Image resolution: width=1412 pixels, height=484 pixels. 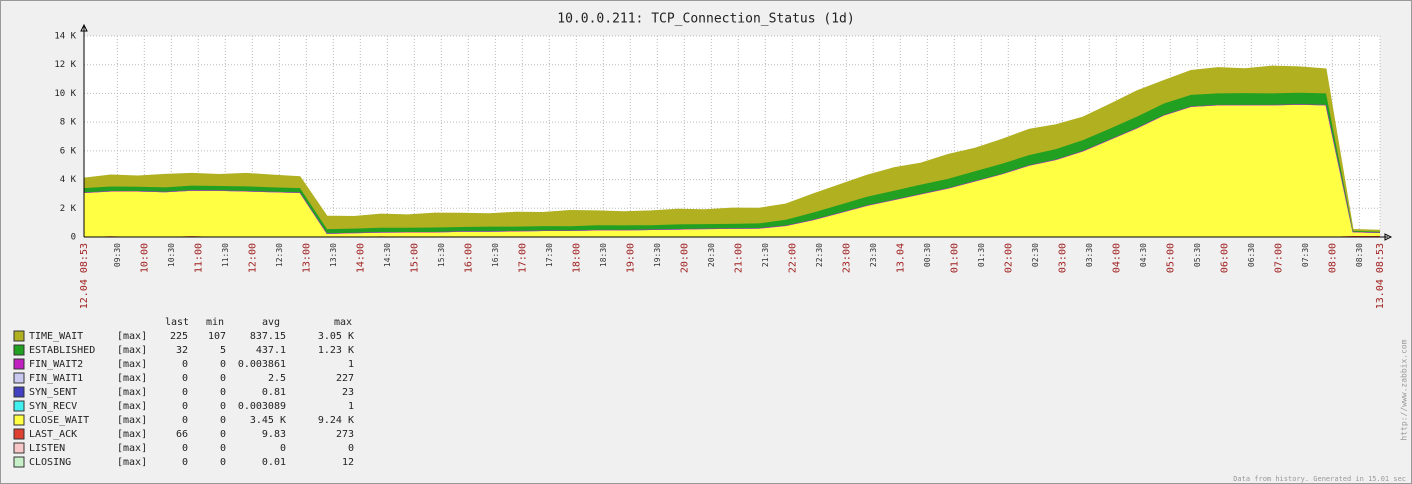 What do you see at coordinates (225, 255) in the screenshot?
I see `x-tick-label: 11:30` at bounding box center [225, 255].